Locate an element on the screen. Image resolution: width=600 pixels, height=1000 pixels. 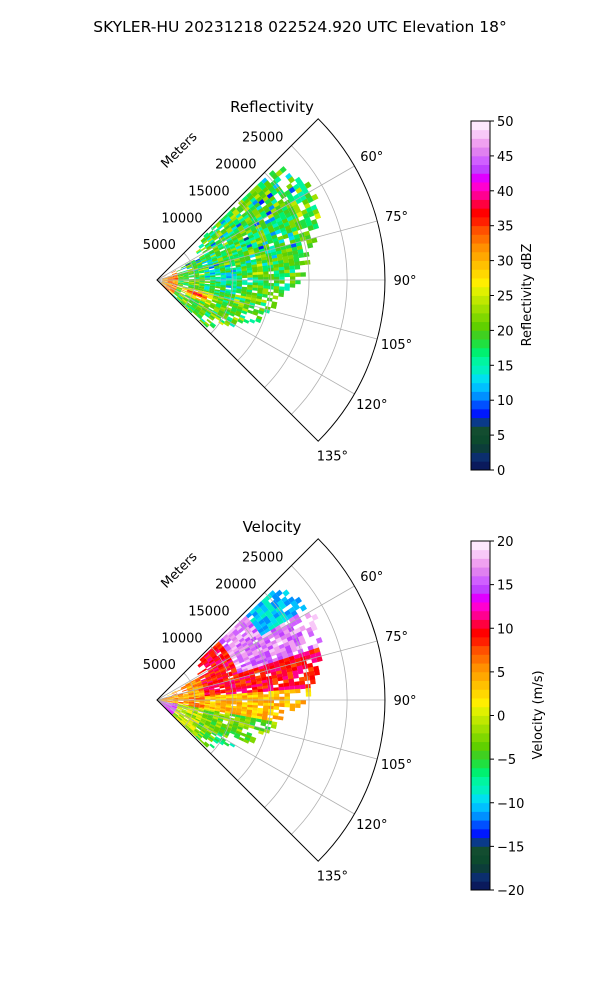
azimuth-line is located at coordinates (255, 757).